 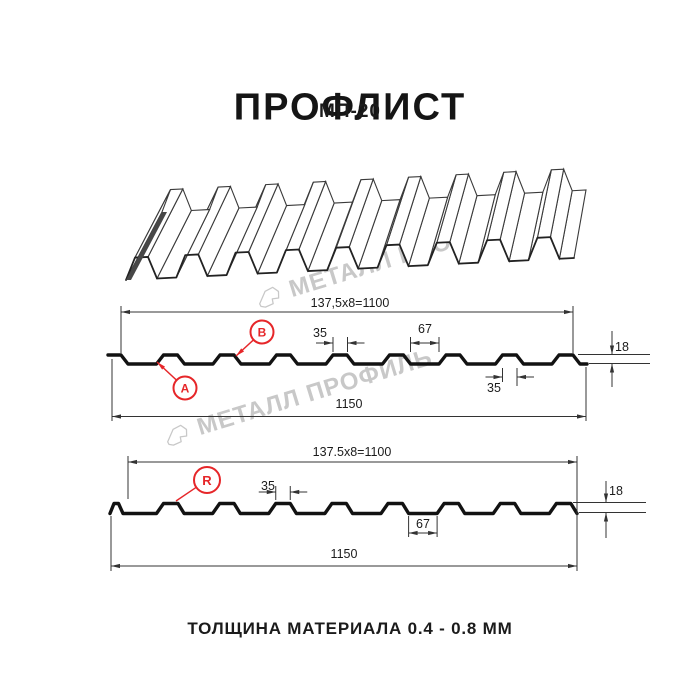 I want to click on callout-b: B, so click(x=262, y=332).